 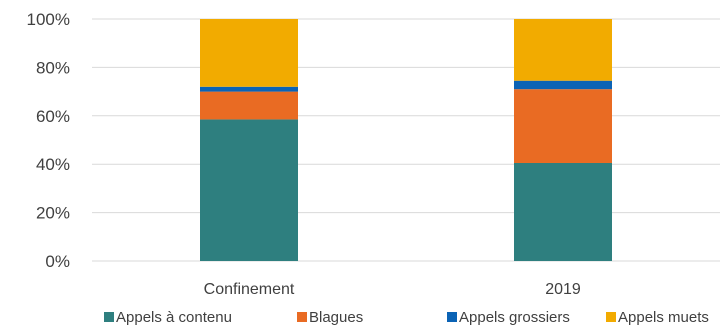 I want to click on x-axis-category-labels: Confinement 2019, so click(x=392, y=289).